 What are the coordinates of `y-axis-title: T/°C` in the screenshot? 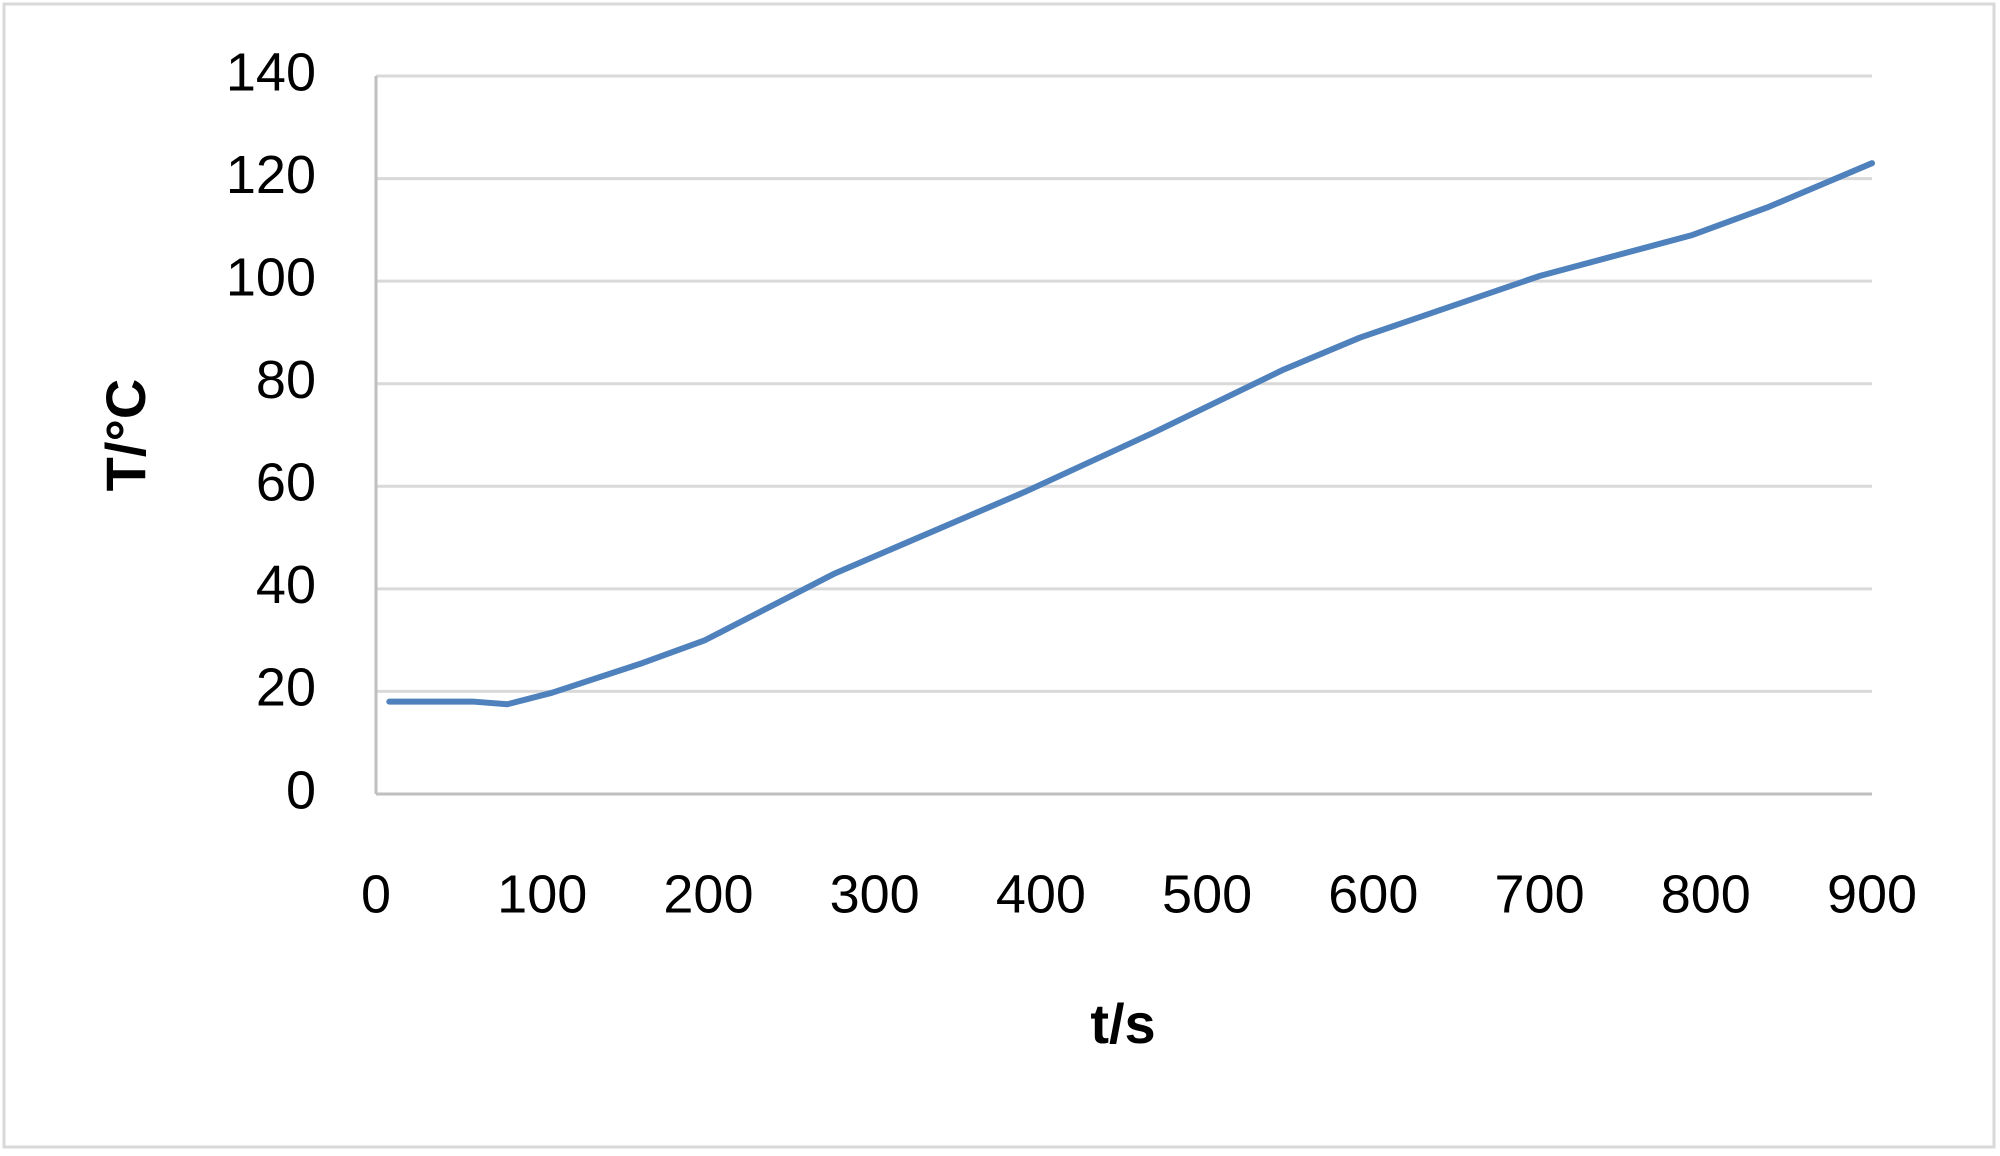 It's located at (125, 435).